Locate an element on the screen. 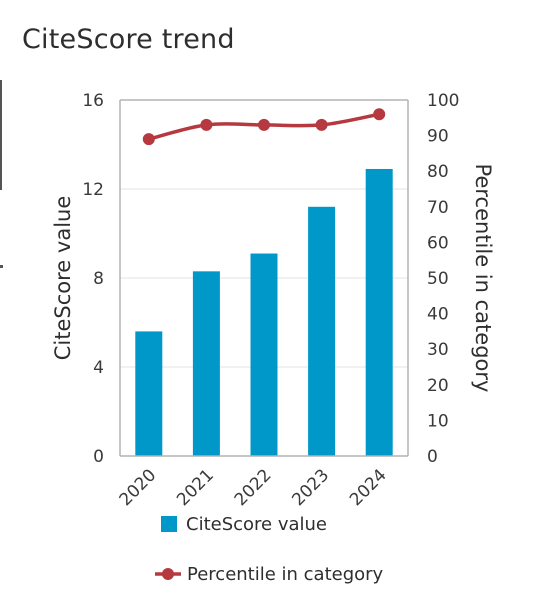  line-series is located at coordinates (264, 127).